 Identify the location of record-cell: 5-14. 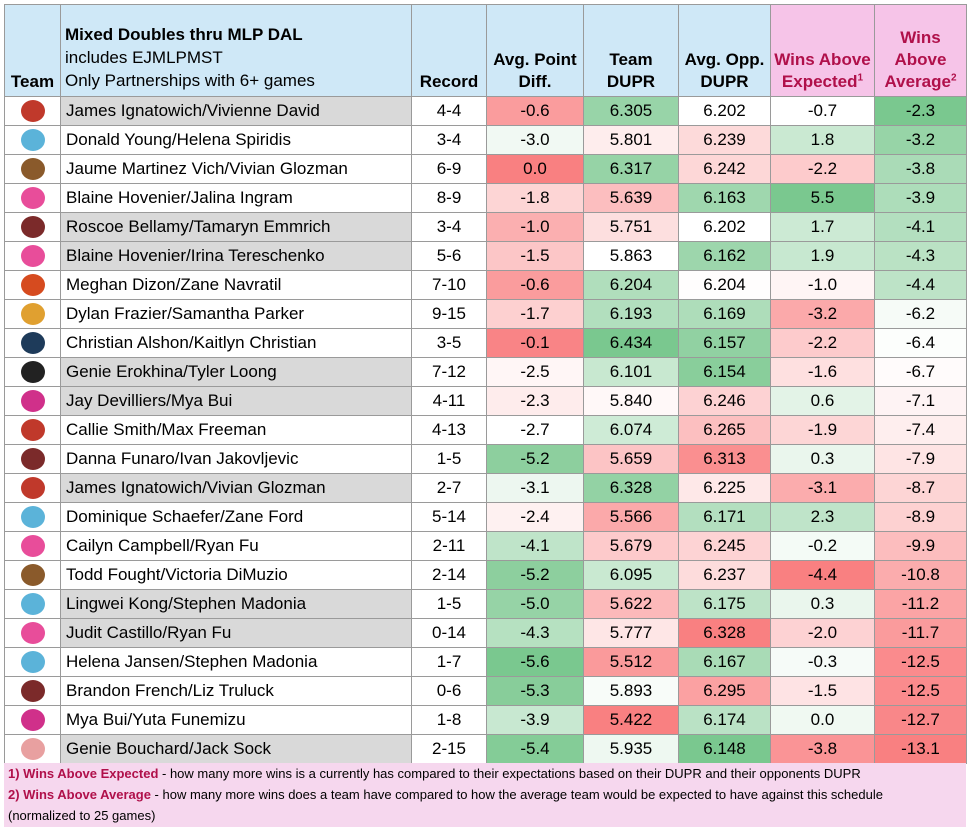
(449, 517).